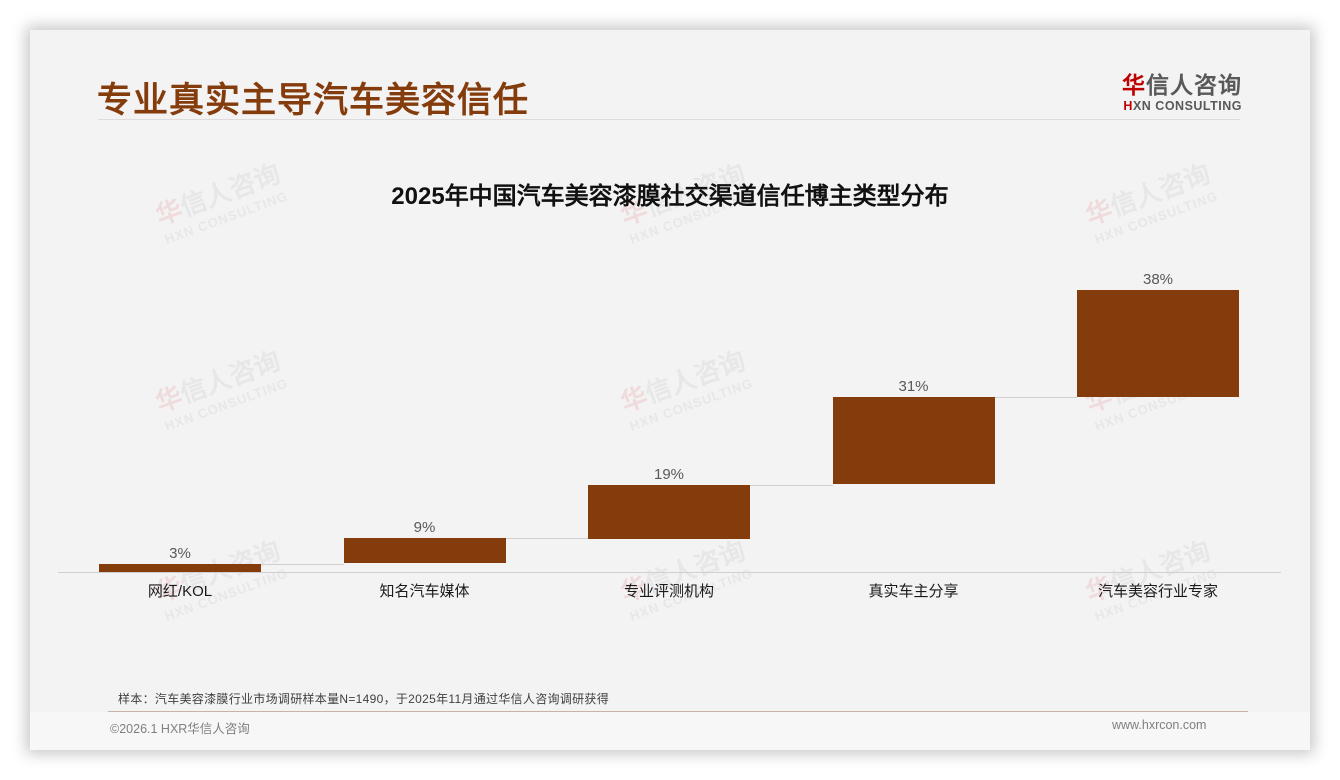 The height and width of the screenshot is (780, 1340). I want to click on data-label: 38%, so click(1158, 279).